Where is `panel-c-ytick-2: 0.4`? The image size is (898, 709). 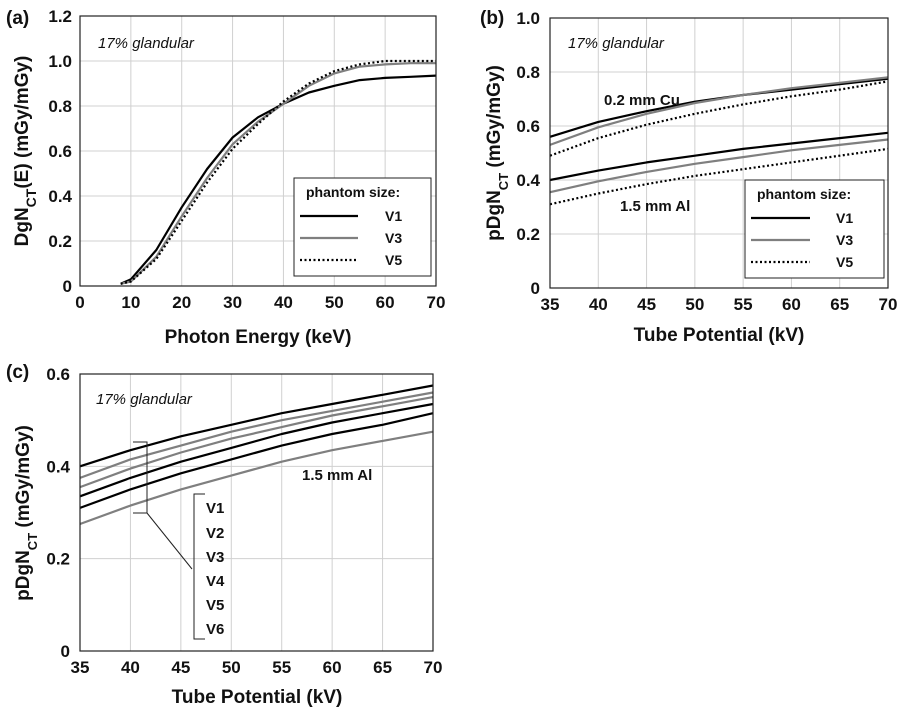 panel-c-ytick-2: 0.4 is located at coordinates (58, 466).